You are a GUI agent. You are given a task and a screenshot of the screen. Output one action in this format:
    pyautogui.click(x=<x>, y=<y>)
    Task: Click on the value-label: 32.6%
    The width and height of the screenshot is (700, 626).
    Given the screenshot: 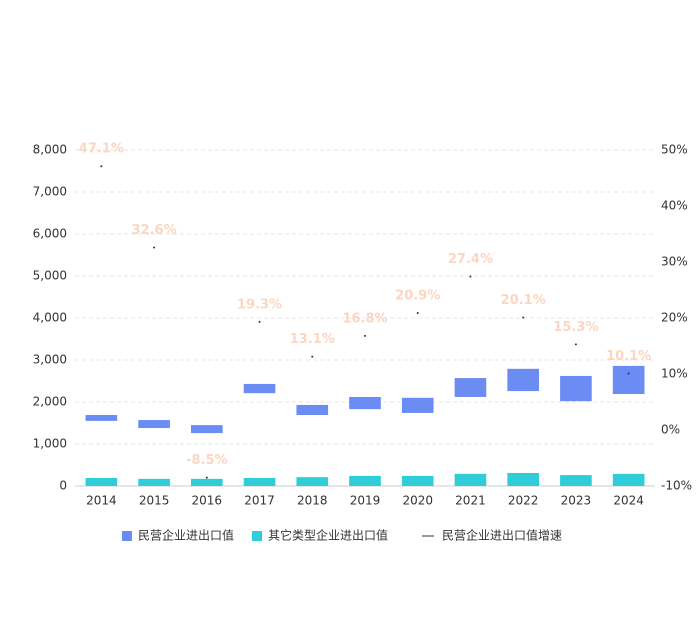 What is the action you would take?
    pyautogui.click(x=154, y=230)
    